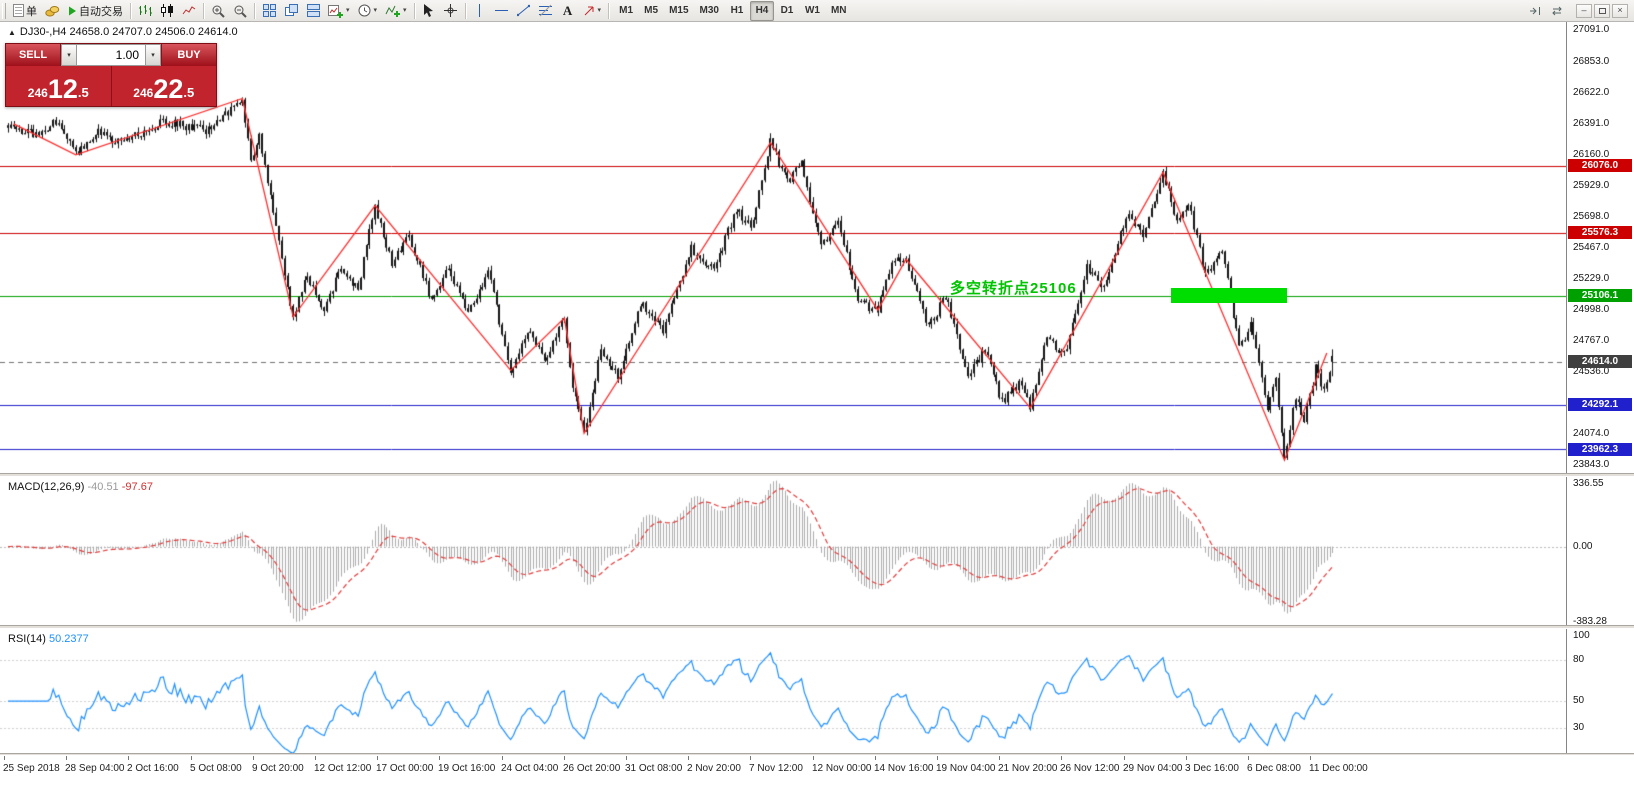 Image resolution: width=1634 pixels, height=811 pixels. I want to click on coins-button, so click(52, 11).